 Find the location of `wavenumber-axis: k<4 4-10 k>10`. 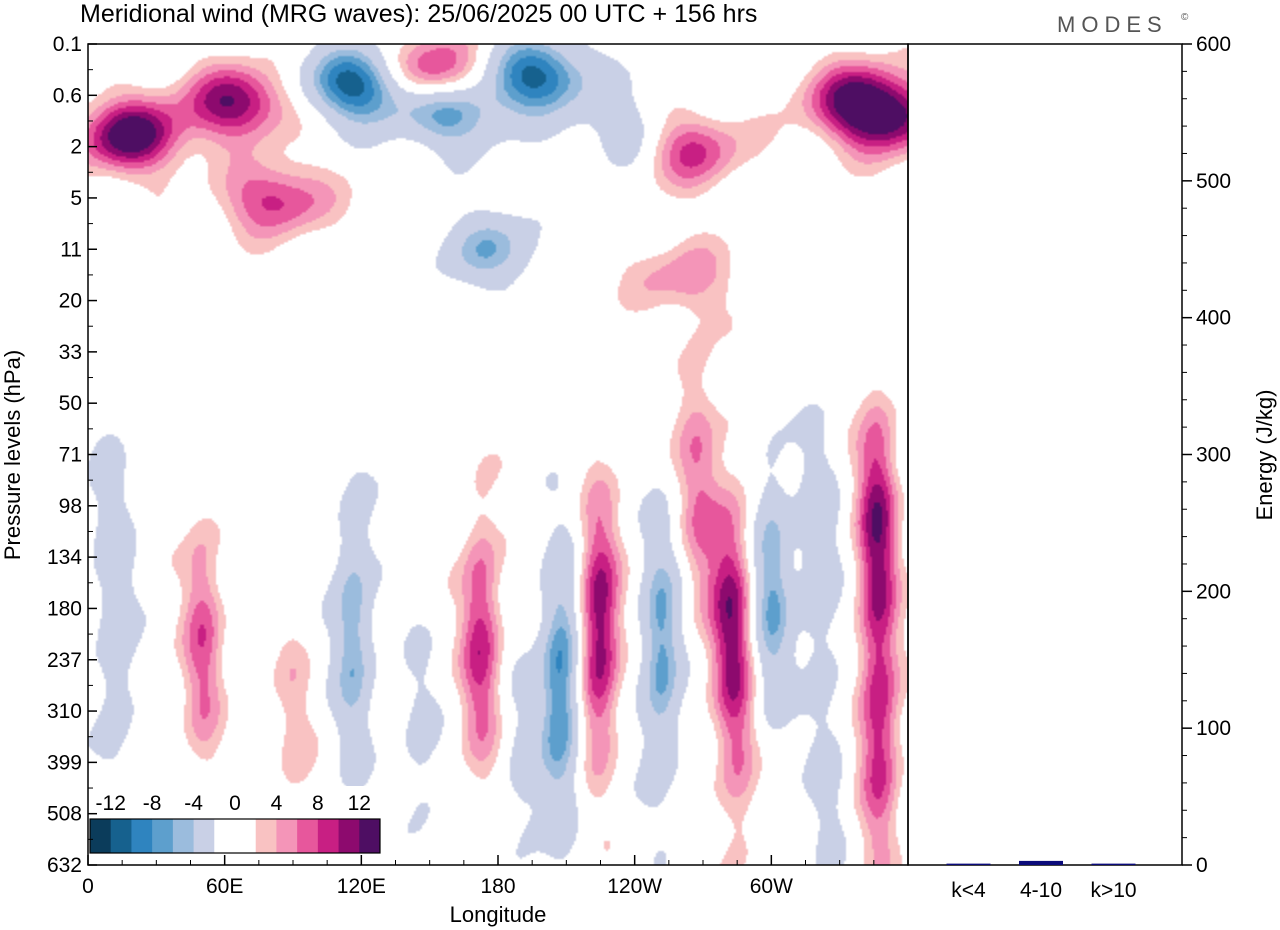

wavenumber-axis: k<4 4-10 k>10 is located at coordinates (1043, 890).